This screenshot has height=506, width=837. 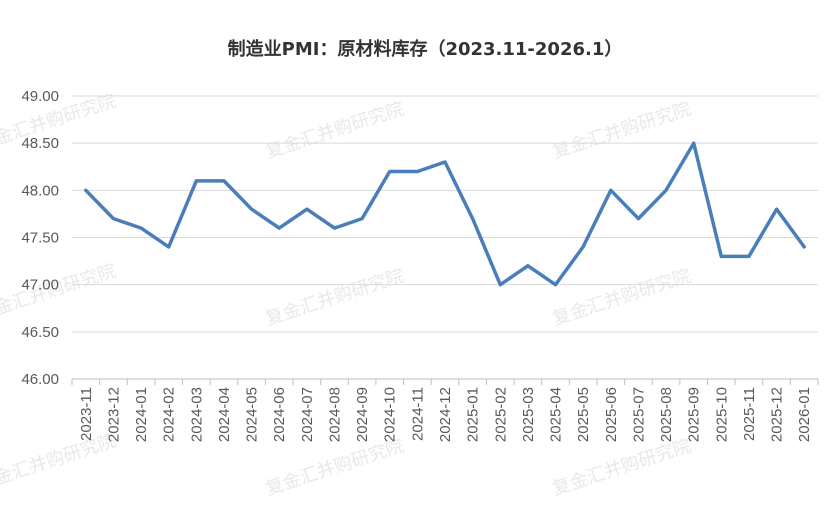 What do you see at coordinates (417, 414) in the screenshot?
I see `x-tick-label: 2024-11` at bounding box center [417, 414].